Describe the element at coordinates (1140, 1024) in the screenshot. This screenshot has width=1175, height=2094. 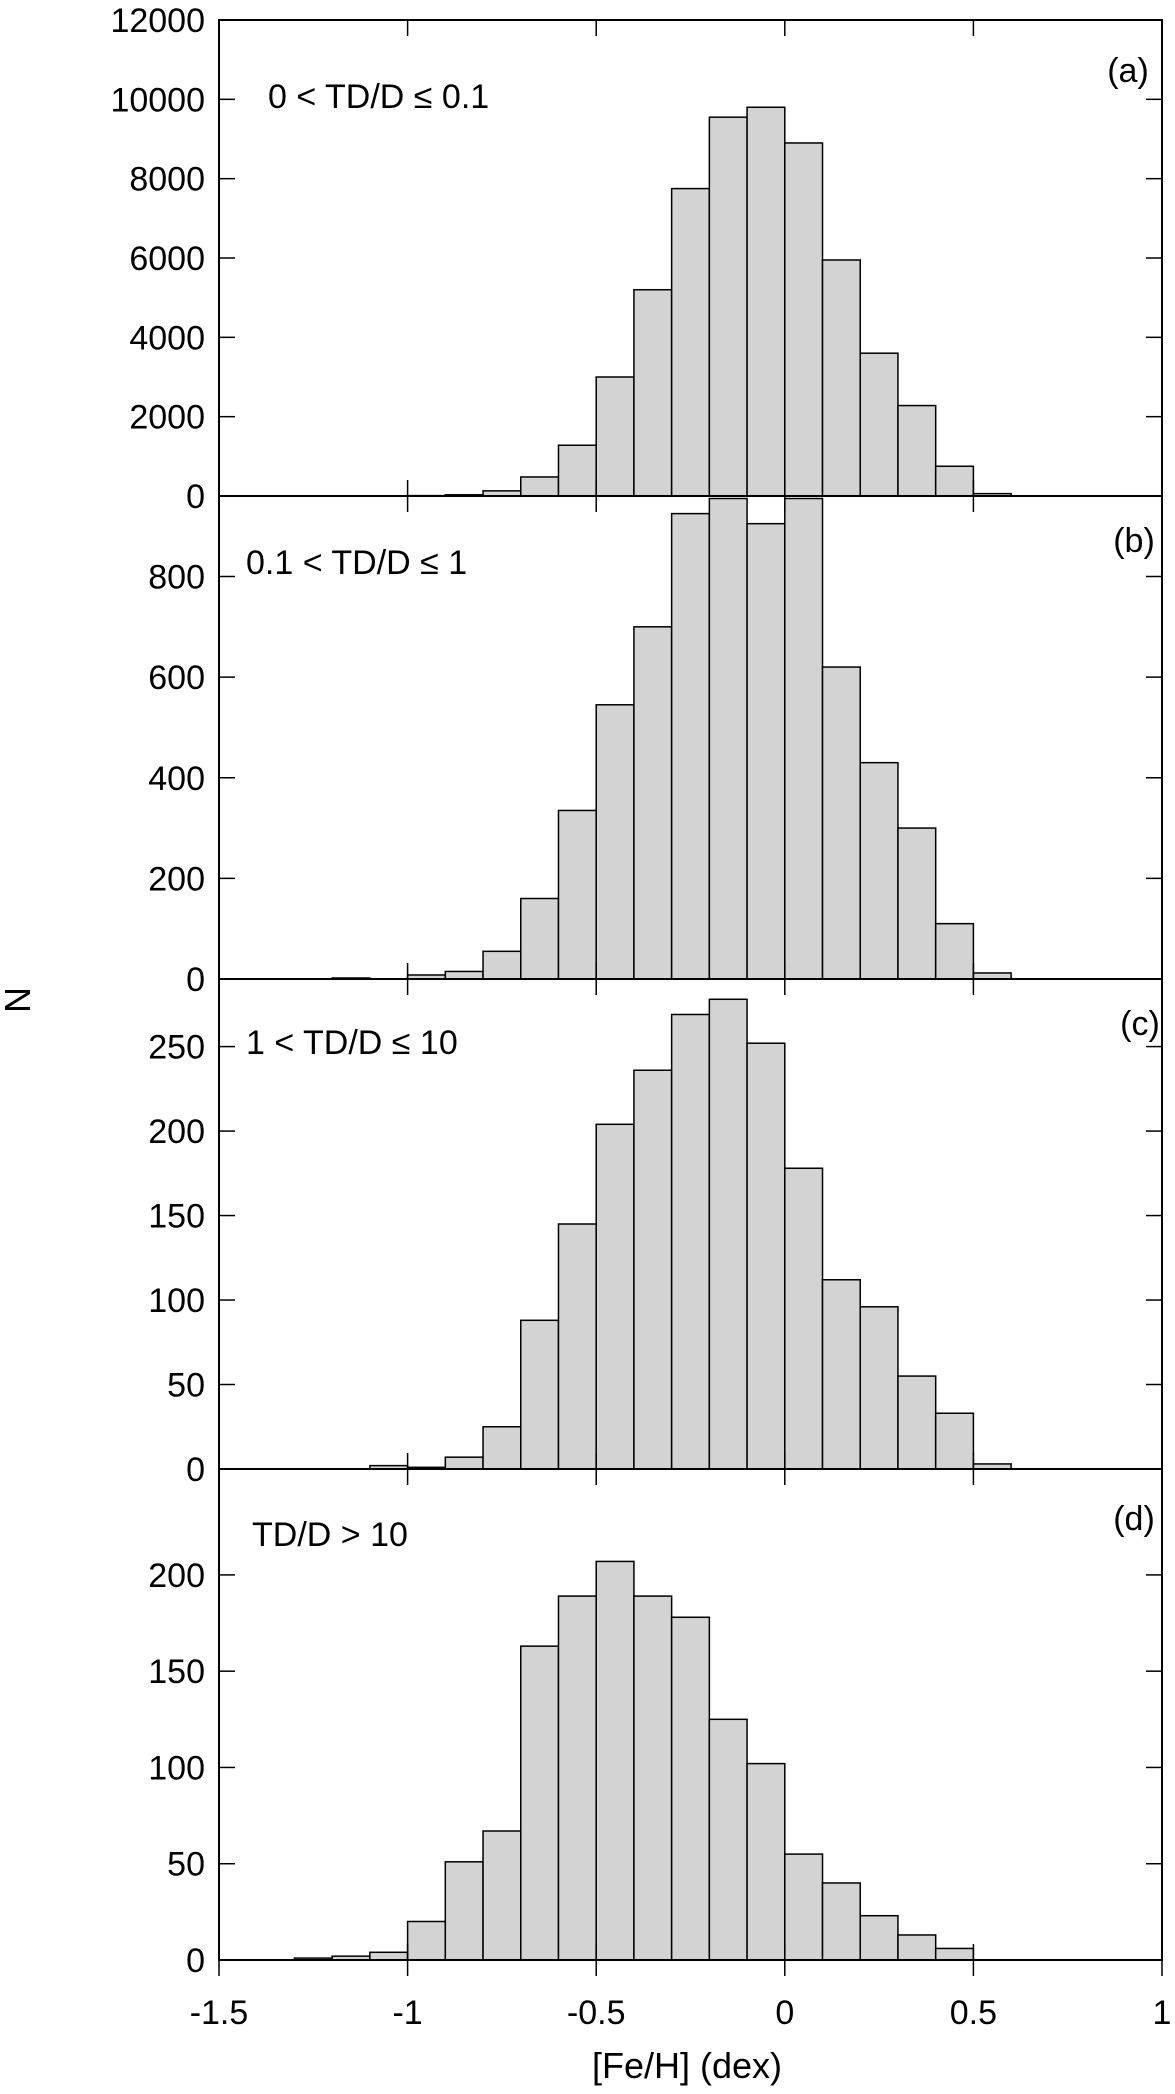
I see `panel-tag: (c)` at that location.